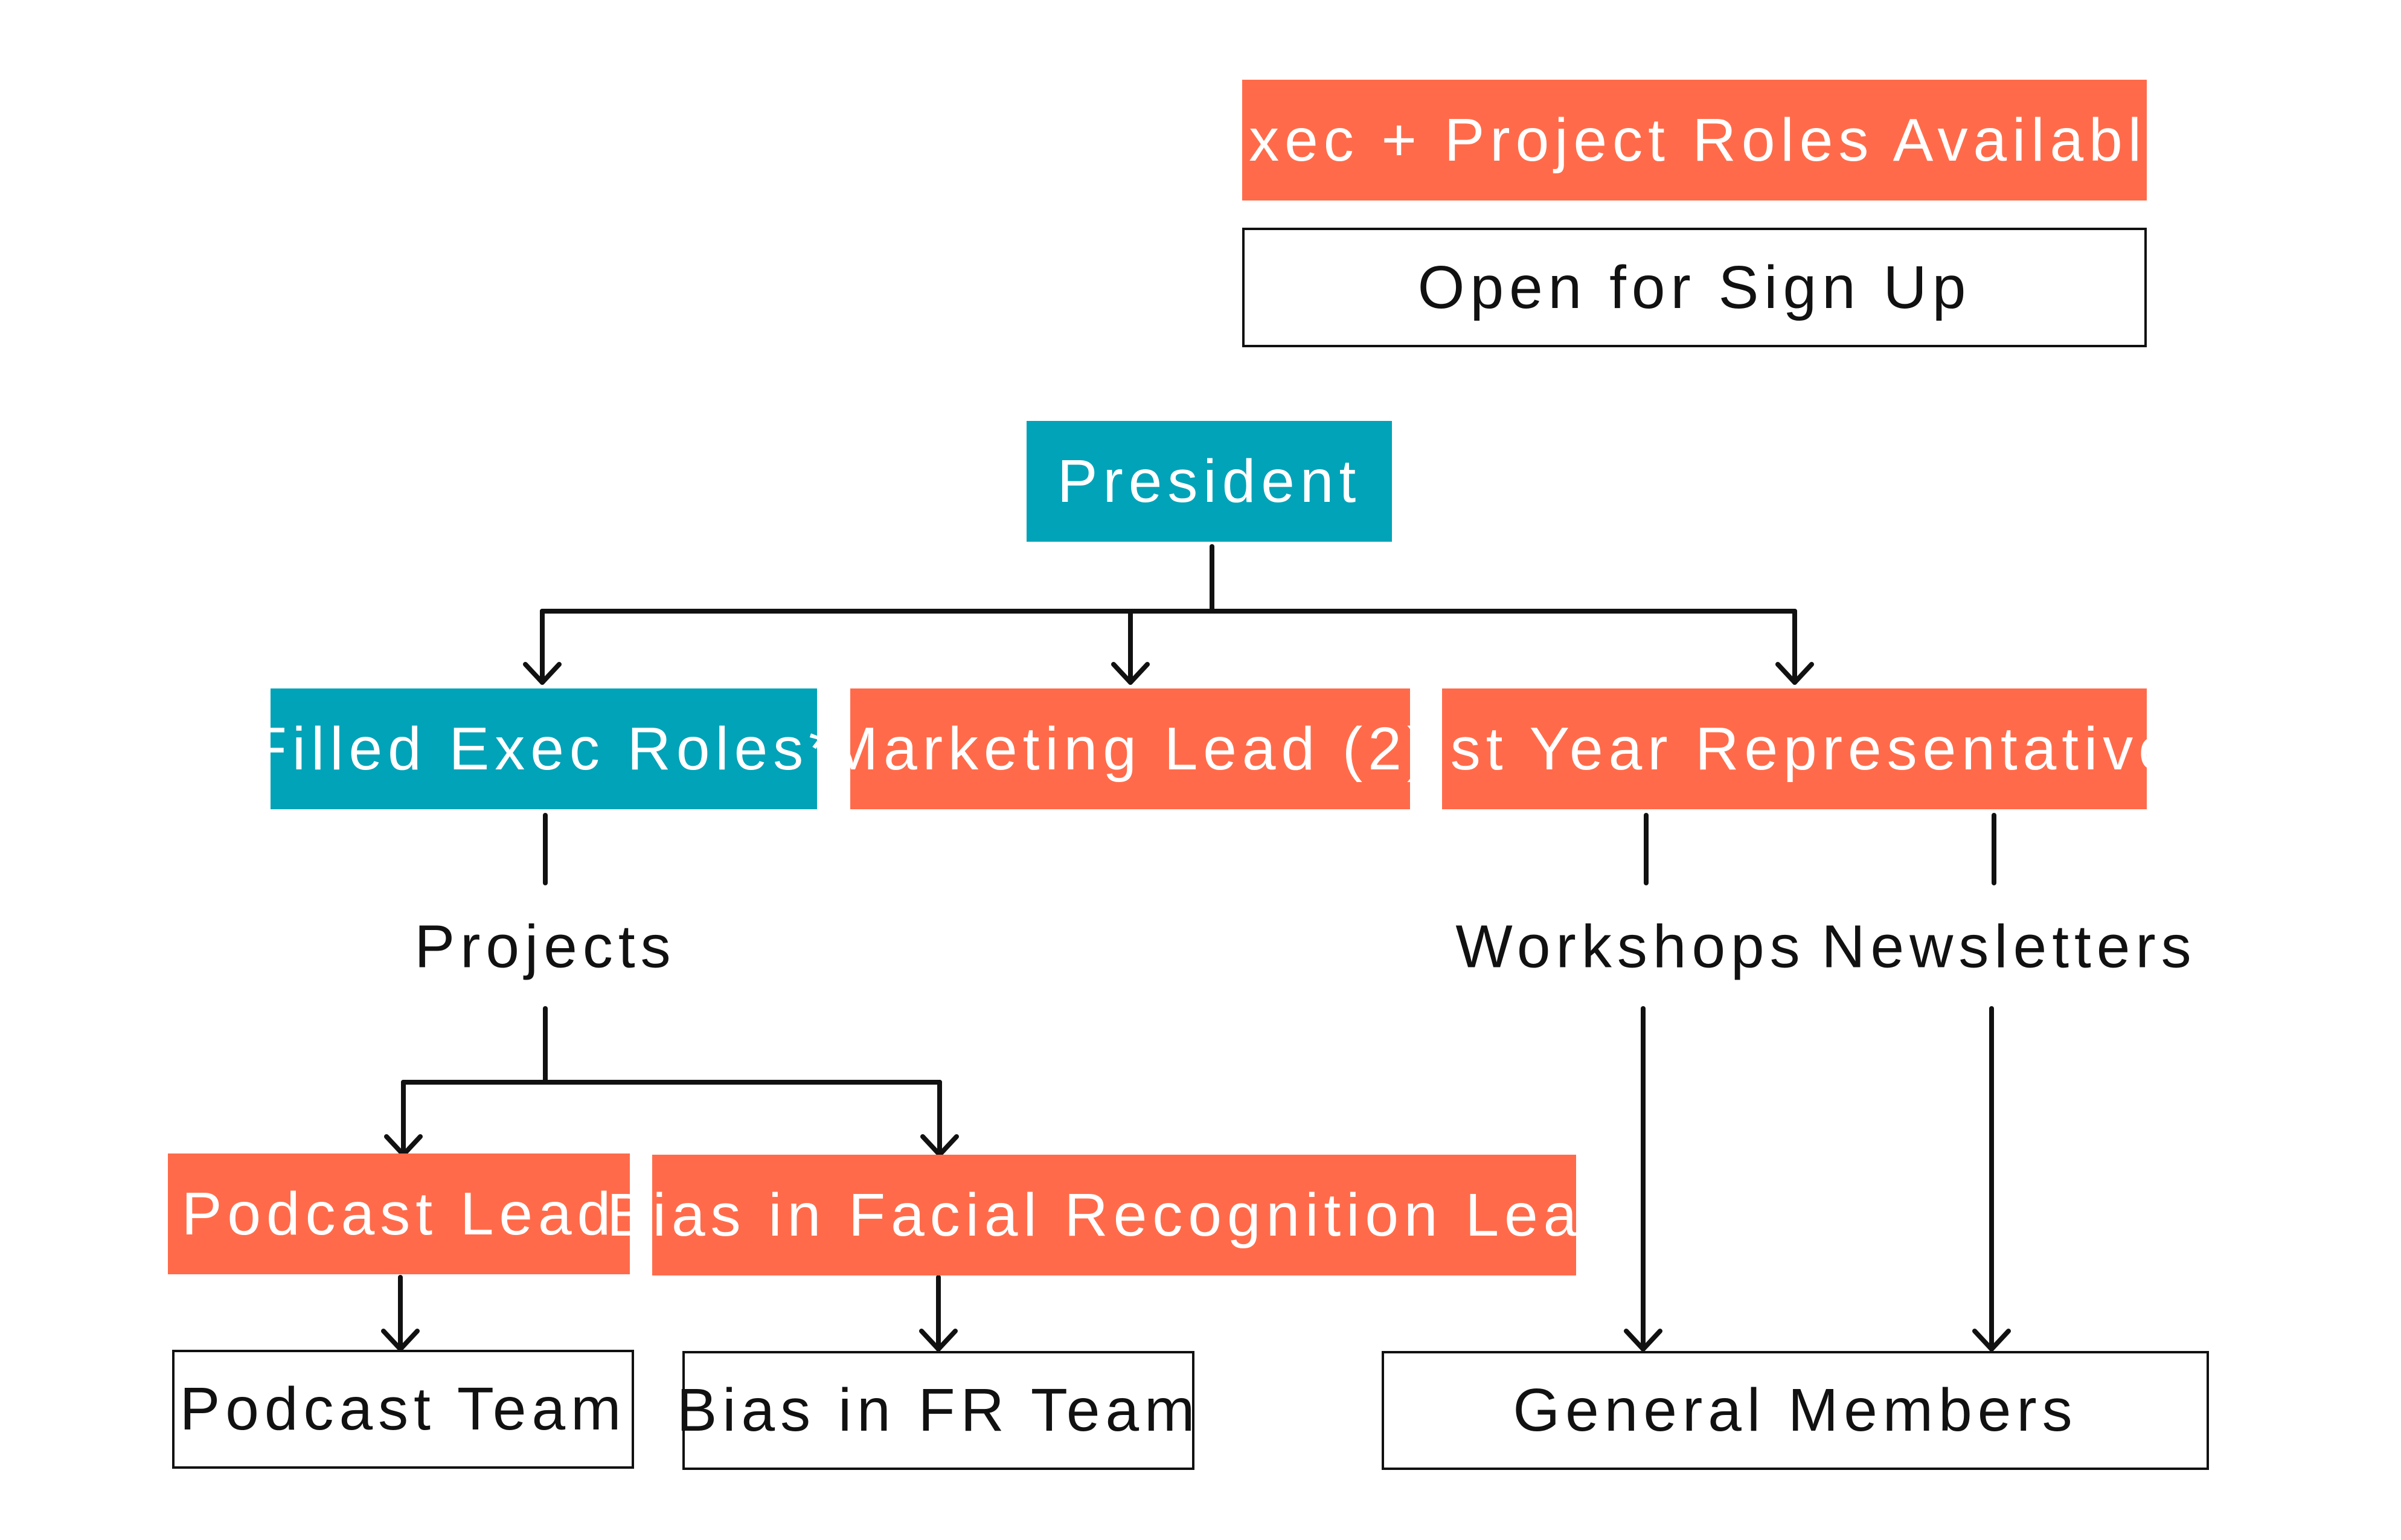 This screenshot has width=2401, height=1540. I want to click on first-year-representative-label: 1st Year Representative, so click(1794, 748).